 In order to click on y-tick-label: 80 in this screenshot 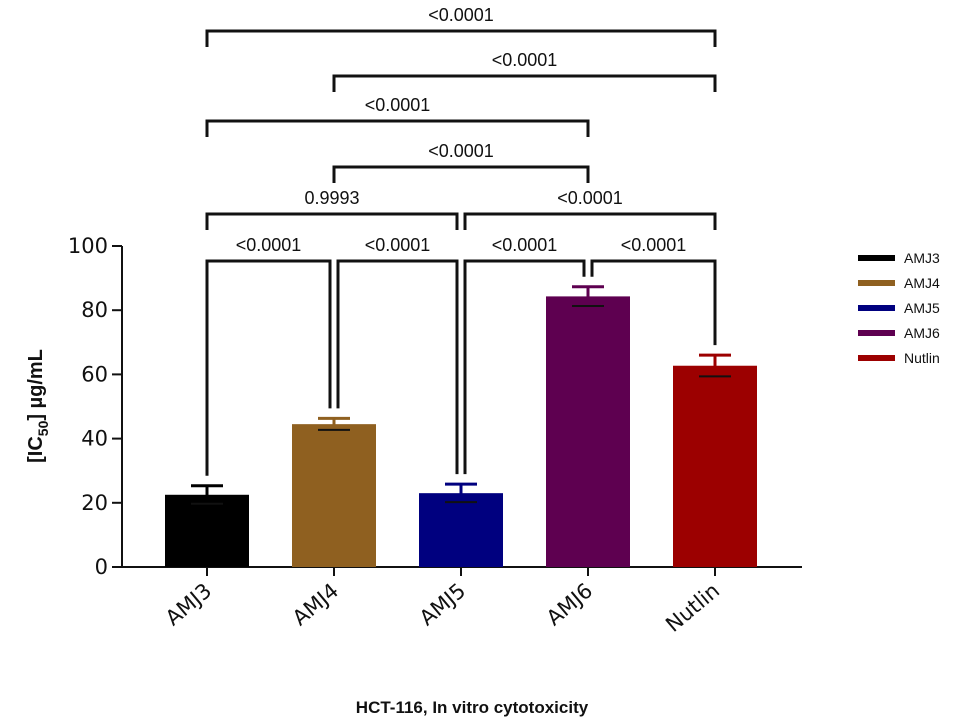, I will do `click(94, 310)`.